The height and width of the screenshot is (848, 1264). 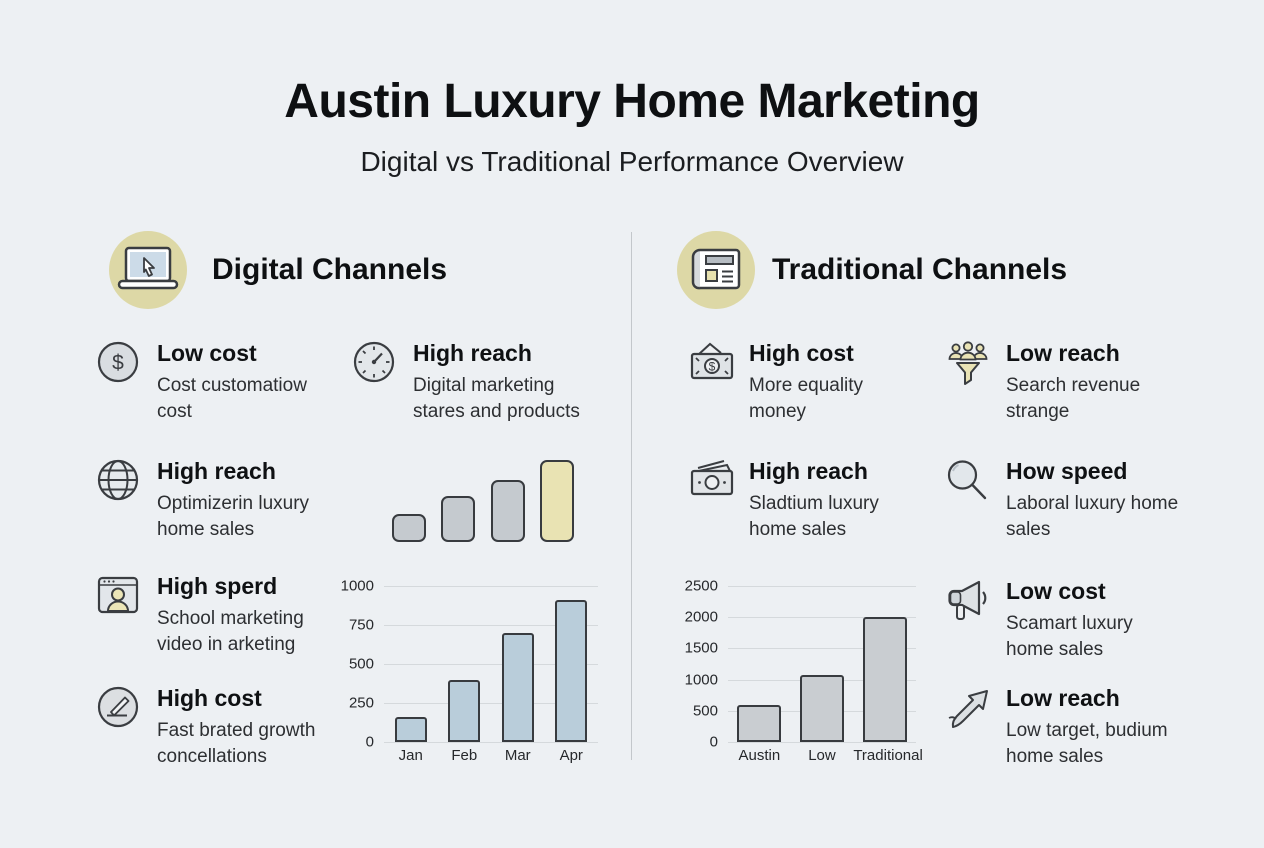 I want to click on arrow-up-right-icon, so click(x=967, y=727).